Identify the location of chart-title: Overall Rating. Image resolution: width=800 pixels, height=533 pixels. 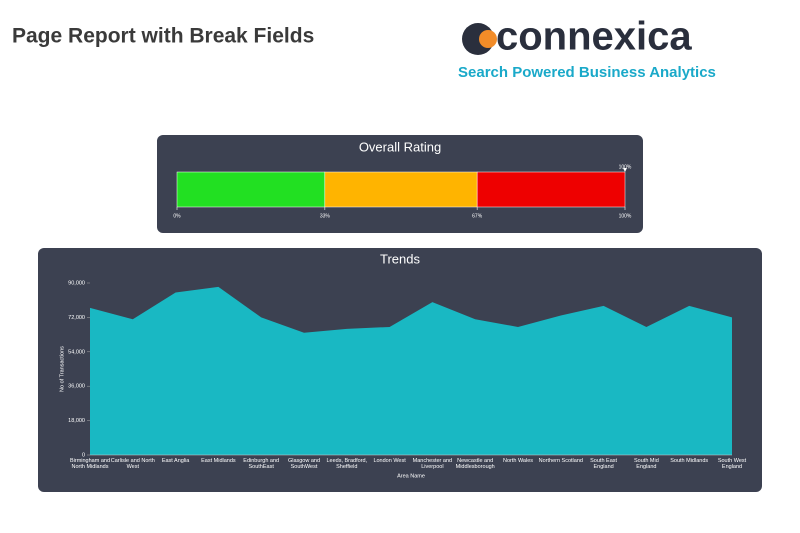
(400, 146).